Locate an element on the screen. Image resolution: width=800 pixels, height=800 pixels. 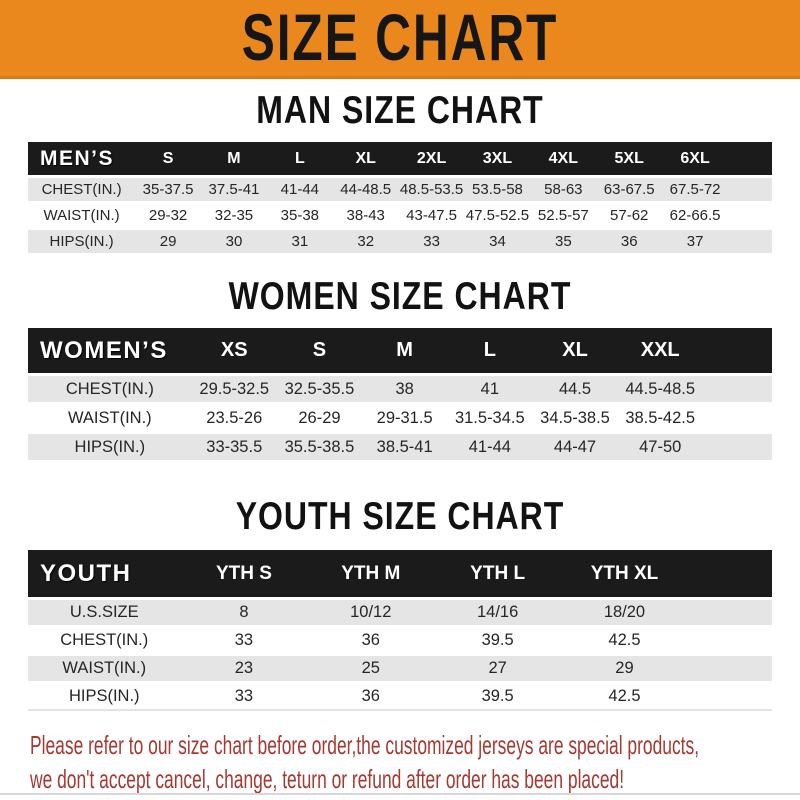
size-value-cell: 29.5-32.5 is located at coordinates (234, 389).